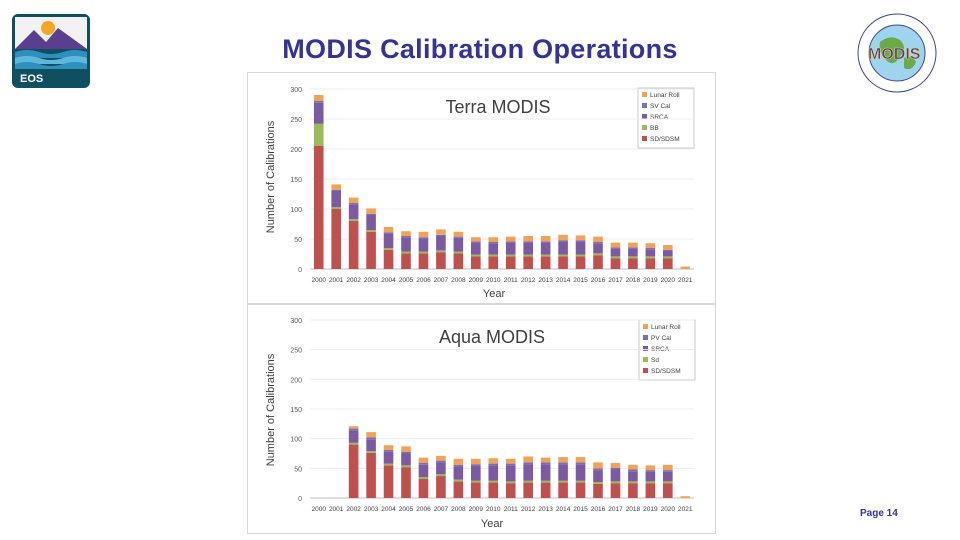  I want to click on aqua-bar-srca-2016, so click(598, 476).